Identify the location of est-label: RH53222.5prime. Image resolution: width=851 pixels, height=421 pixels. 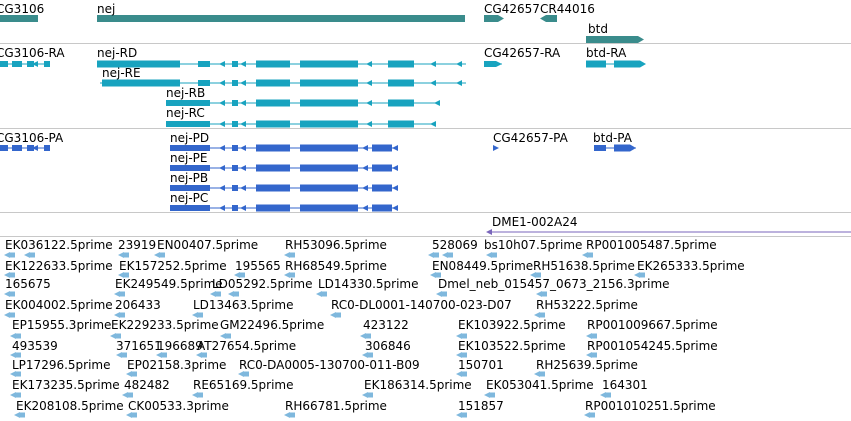
(587, 305).